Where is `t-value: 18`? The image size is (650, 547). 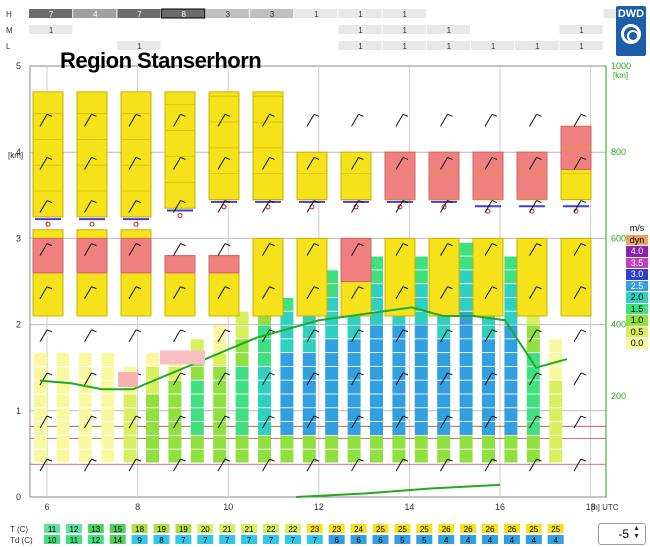 t-value: 18 is located at coordinates (139, 529).